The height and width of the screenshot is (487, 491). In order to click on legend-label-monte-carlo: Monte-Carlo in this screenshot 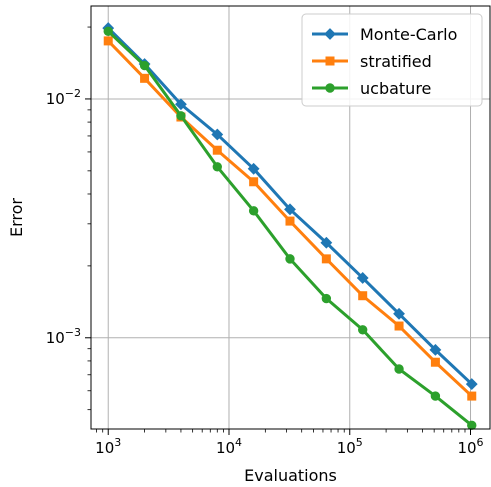, I will do `click(408, 34)`.